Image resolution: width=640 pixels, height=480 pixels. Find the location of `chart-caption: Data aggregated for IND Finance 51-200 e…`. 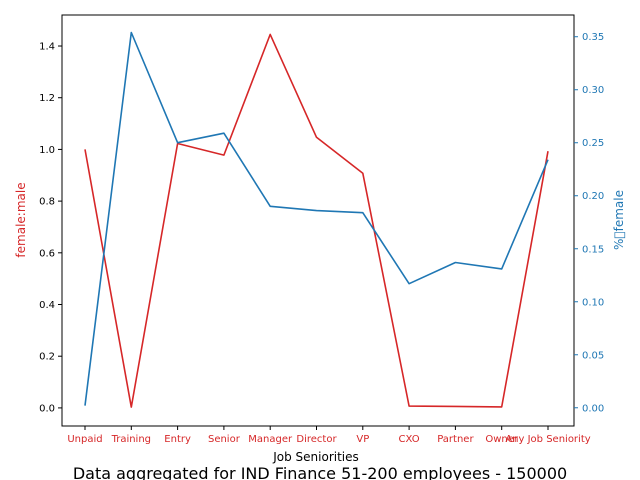

chart-caption: Data aggregated for IND Finance 51-200 e… is located at coordinates (320, 472).